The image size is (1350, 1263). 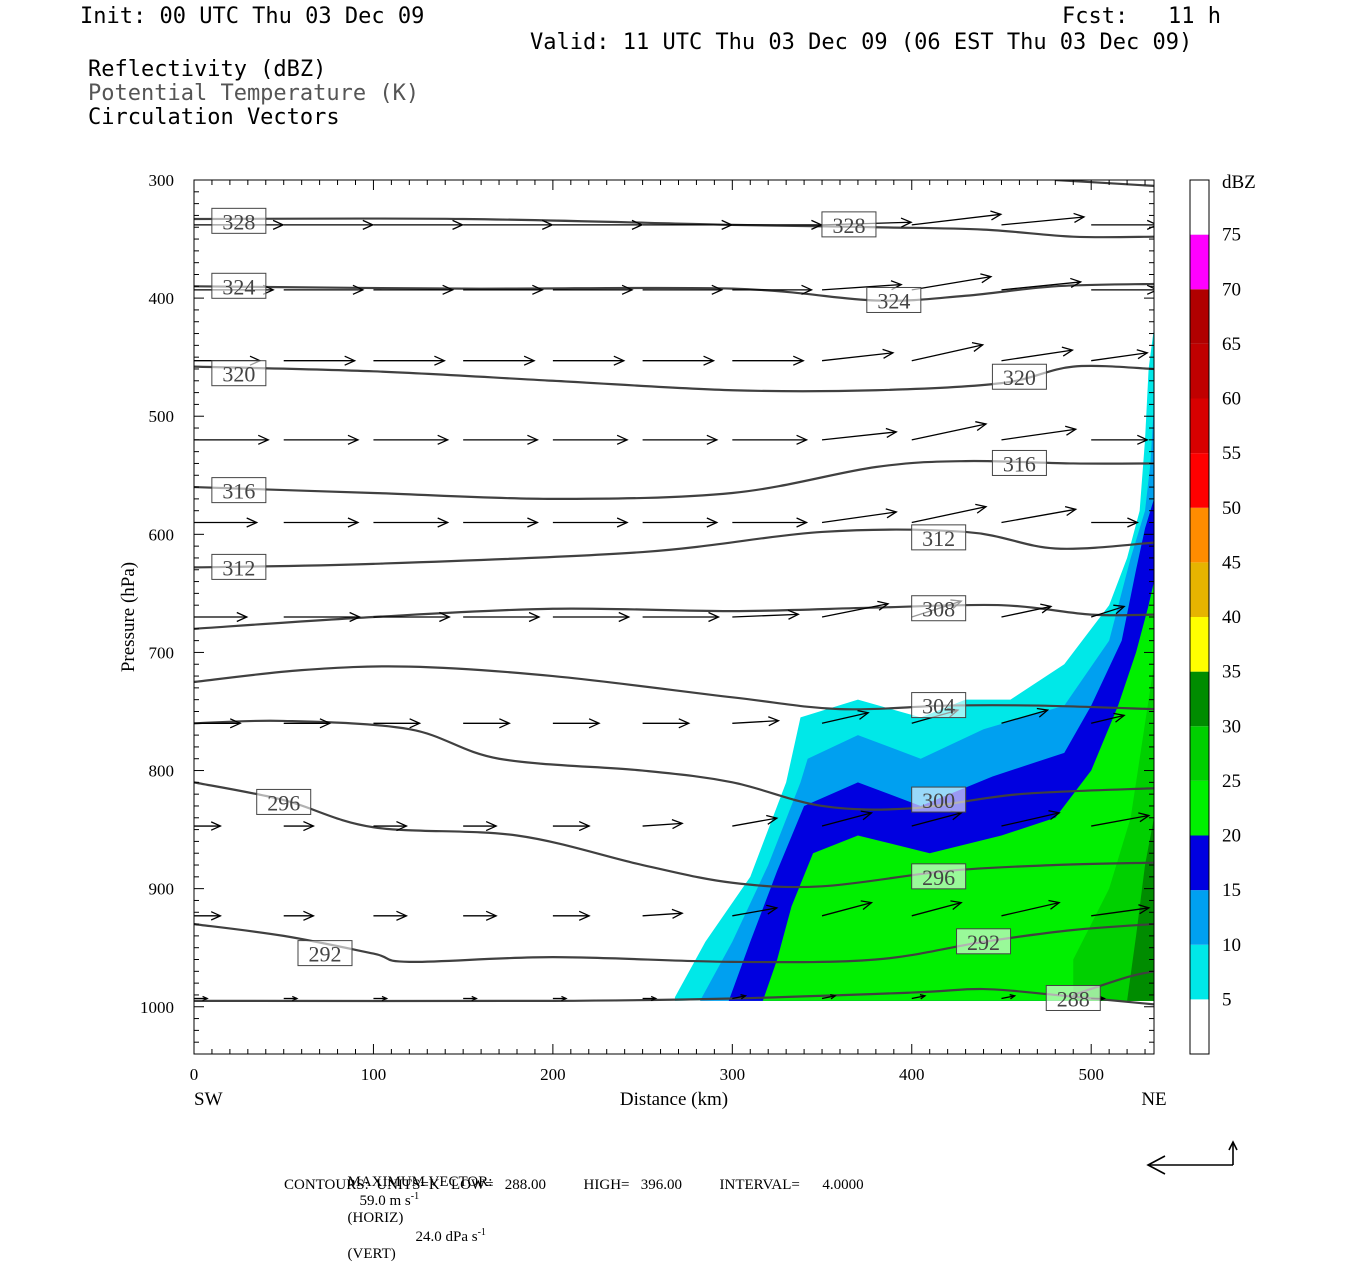 I want to click on y-tick-label: 900, so click(x=162, y=889).